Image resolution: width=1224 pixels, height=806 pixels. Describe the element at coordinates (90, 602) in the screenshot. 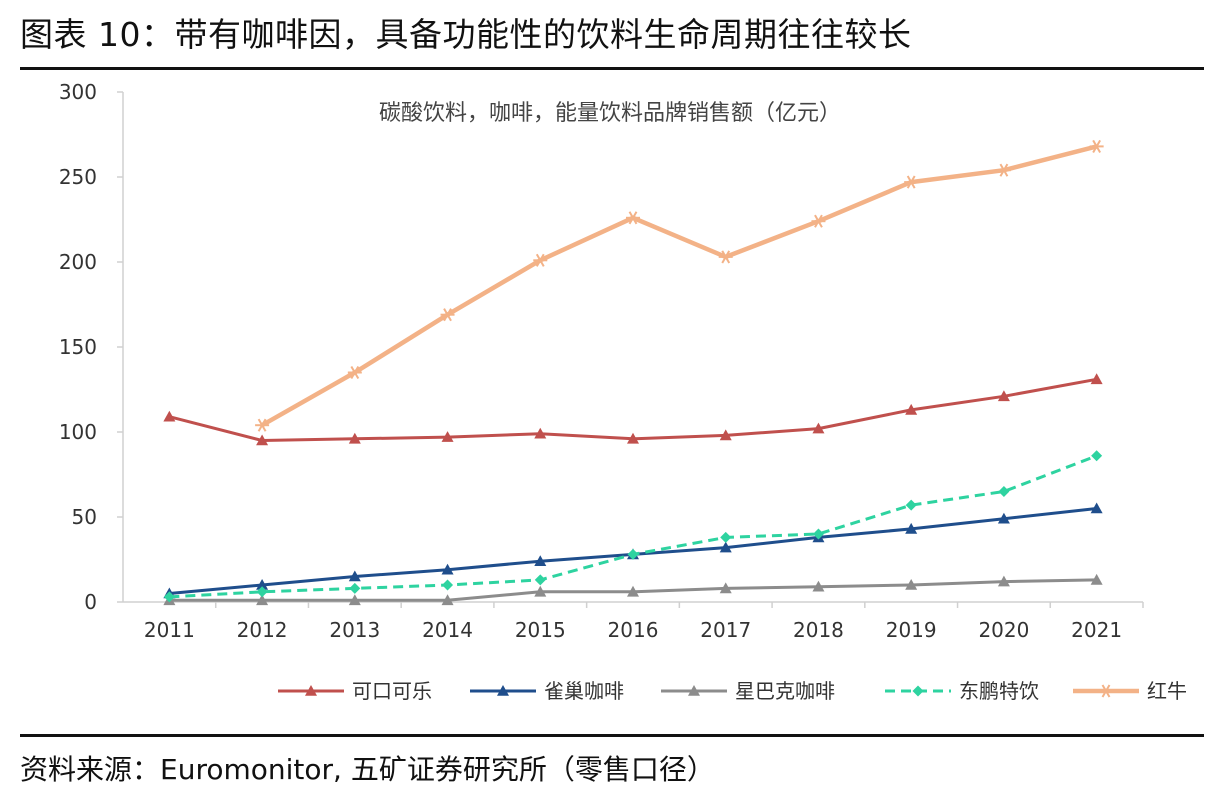

I see `y-tick-label: 0` at that location.